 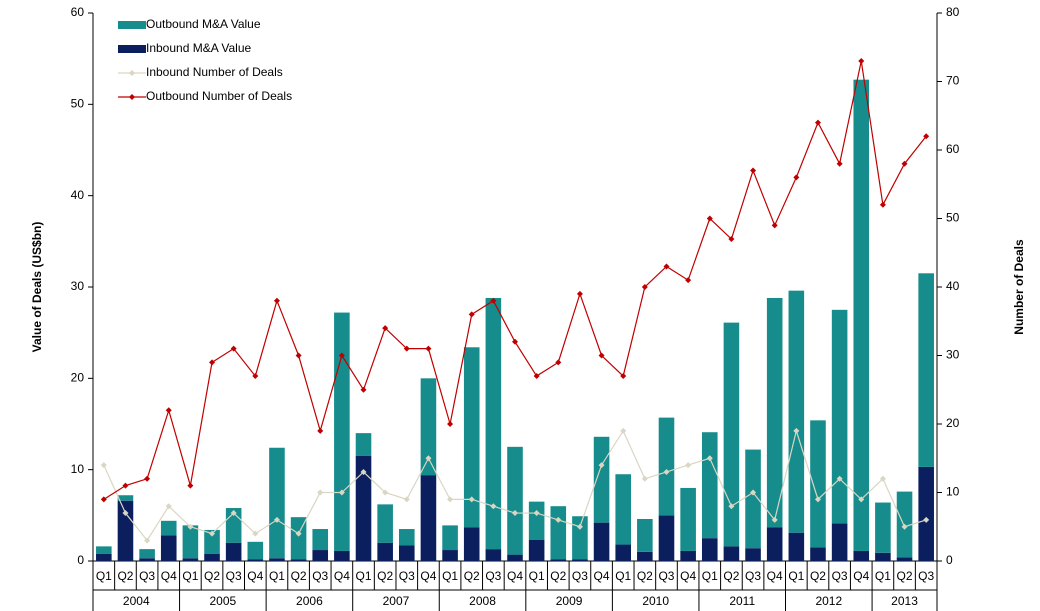 I want to click on y2-tick-label: 40, so click(x=953, y=286).